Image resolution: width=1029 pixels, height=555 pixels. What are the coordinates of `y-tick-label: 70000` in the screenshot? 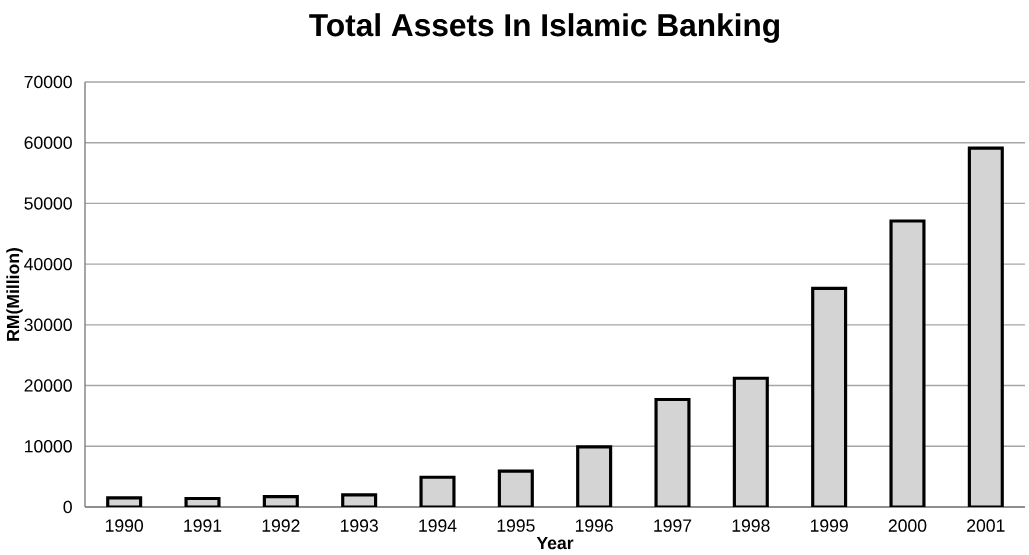 It's located at (48, 82).